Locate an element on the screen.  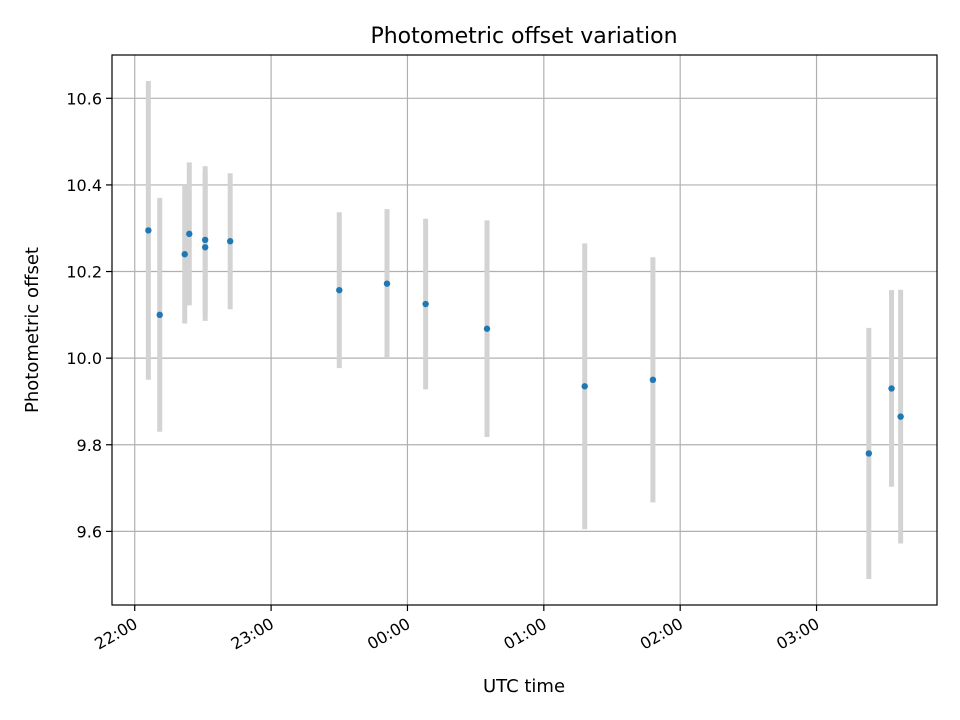
x-tick-label: 01:00 is located at coordinates (524, 634).